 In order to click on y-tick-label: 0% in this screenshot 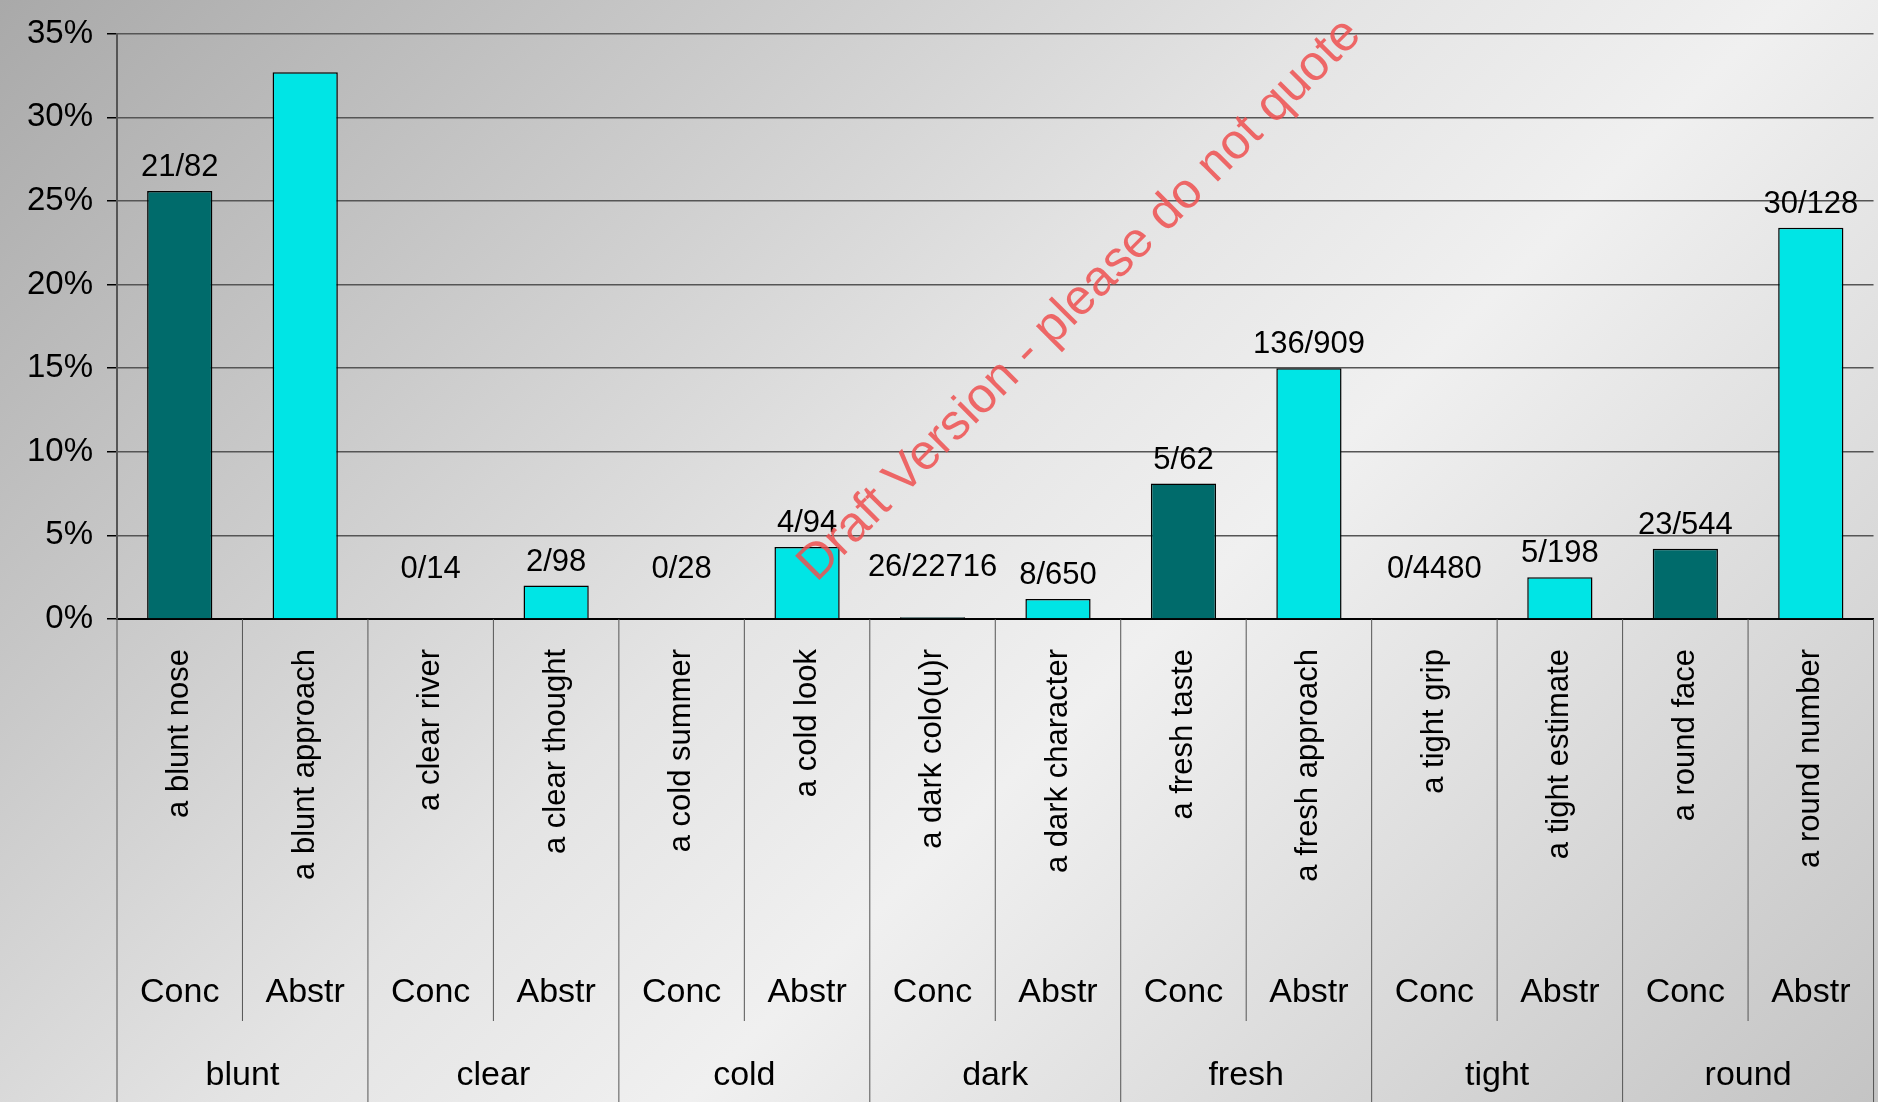, I will do `click(69, 617)`.